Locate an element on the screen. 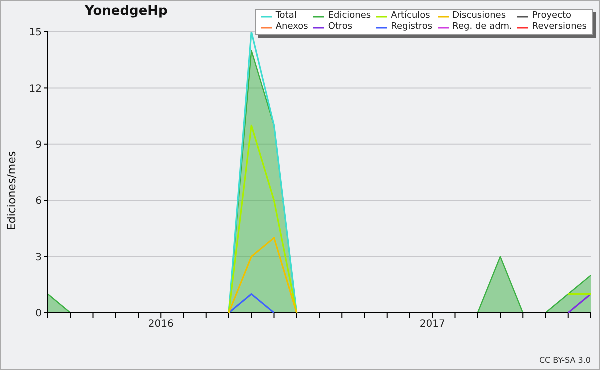  legend-label: Reversiones is located at coordinates (559, 27).